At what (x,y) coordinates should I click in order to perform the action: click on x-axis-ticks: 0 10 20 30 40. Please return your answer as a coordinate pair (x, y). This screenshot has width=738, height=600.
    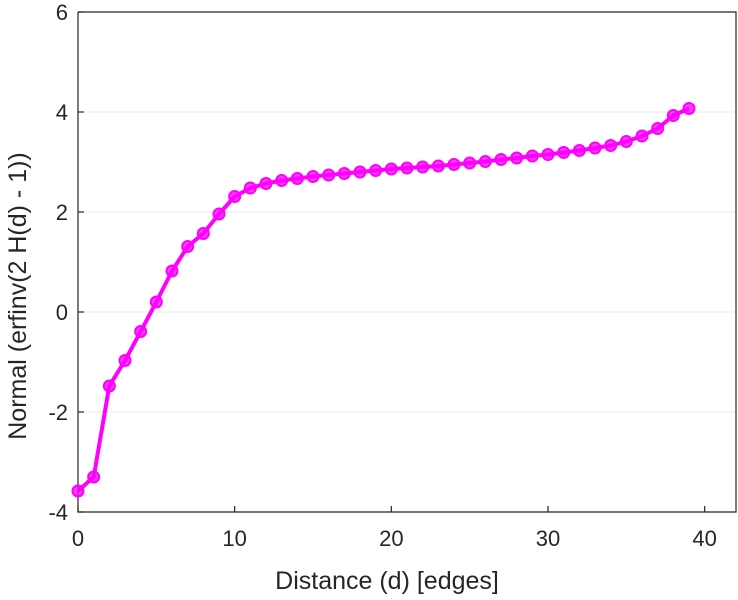
    Looking at the image, I should click on (394, 528).